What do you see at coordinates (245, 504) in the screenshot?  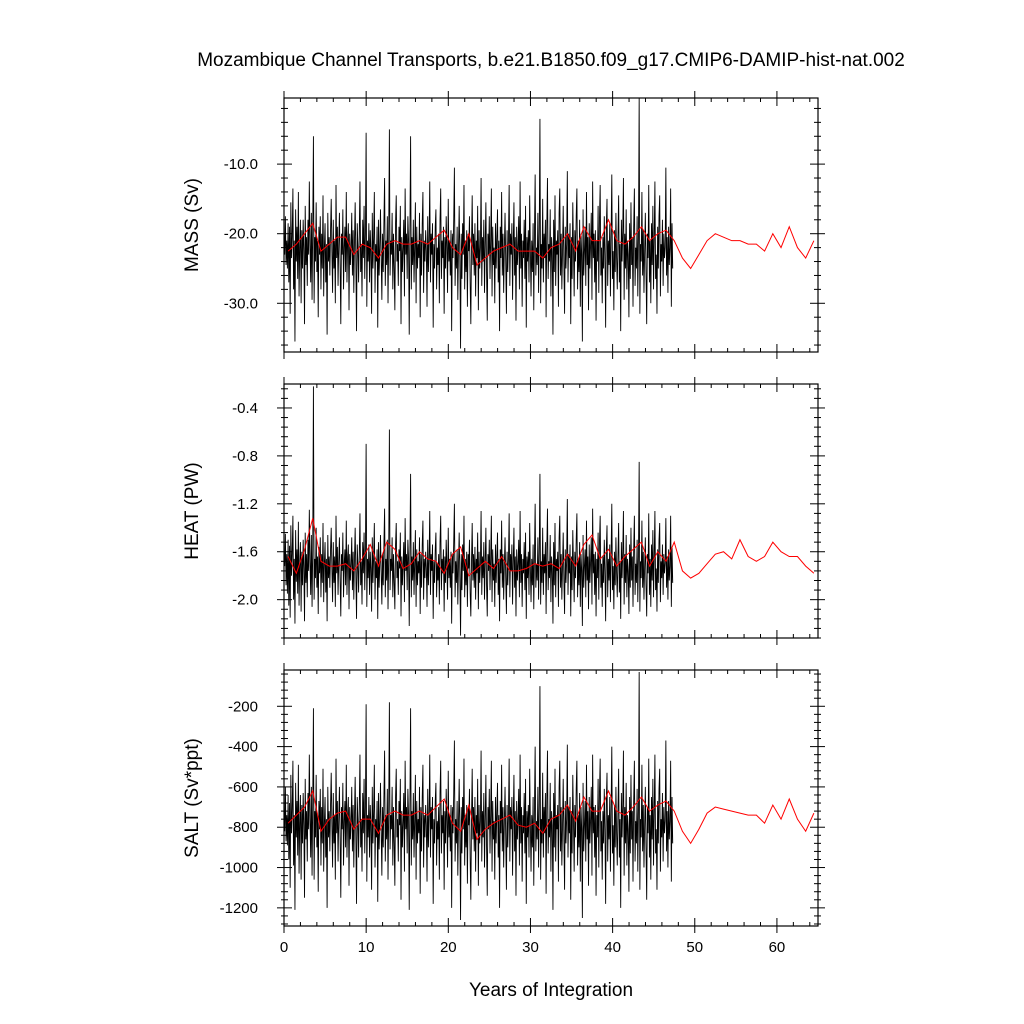 I see `y-tick-label: -1.2` at bounding box center [245, 504].